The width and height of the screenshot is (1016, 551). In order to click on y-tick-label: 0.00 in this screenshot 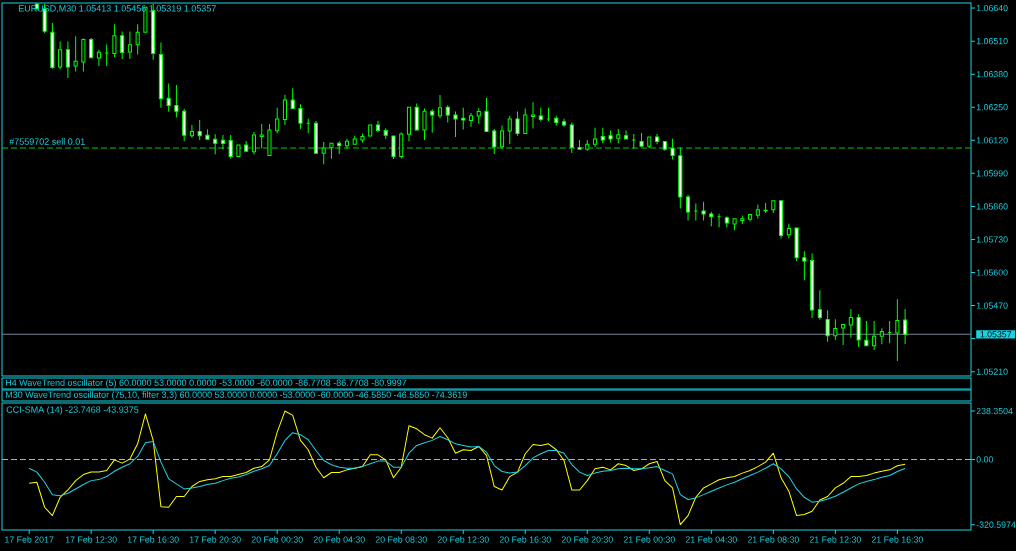, I will do `click(984, 459)`.